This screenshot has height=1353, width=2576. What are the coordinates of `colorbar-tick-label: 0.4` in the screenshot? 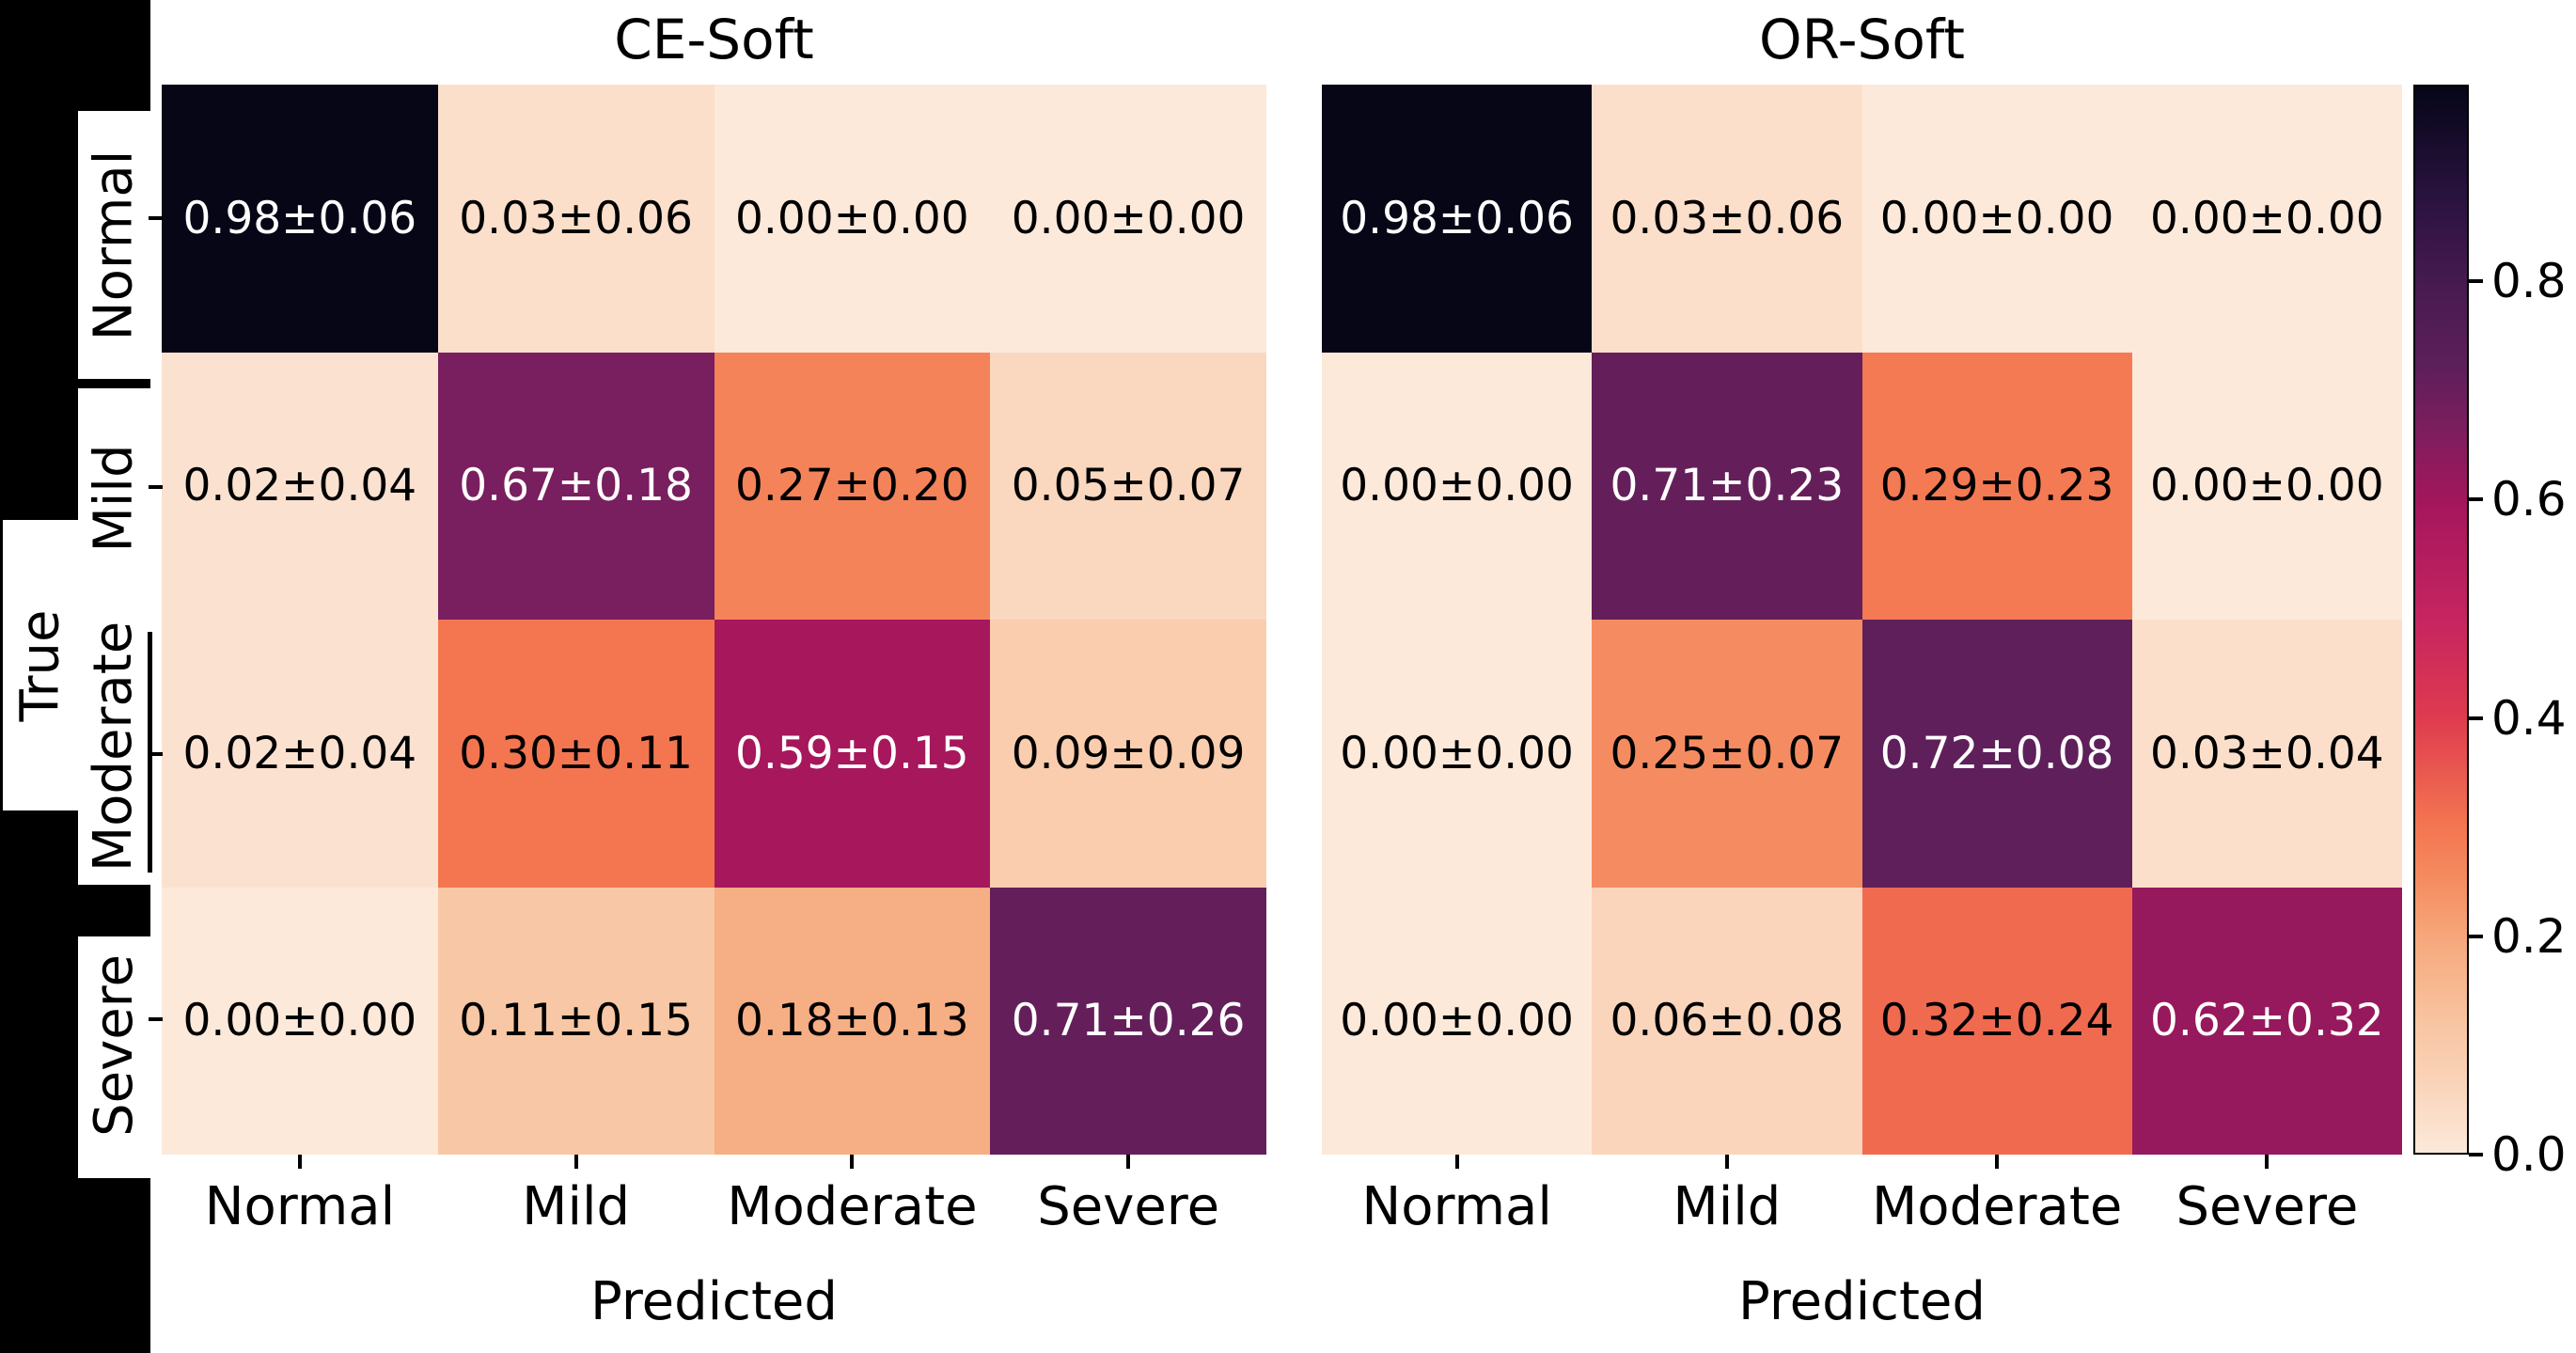 It's located at (2529, 718).